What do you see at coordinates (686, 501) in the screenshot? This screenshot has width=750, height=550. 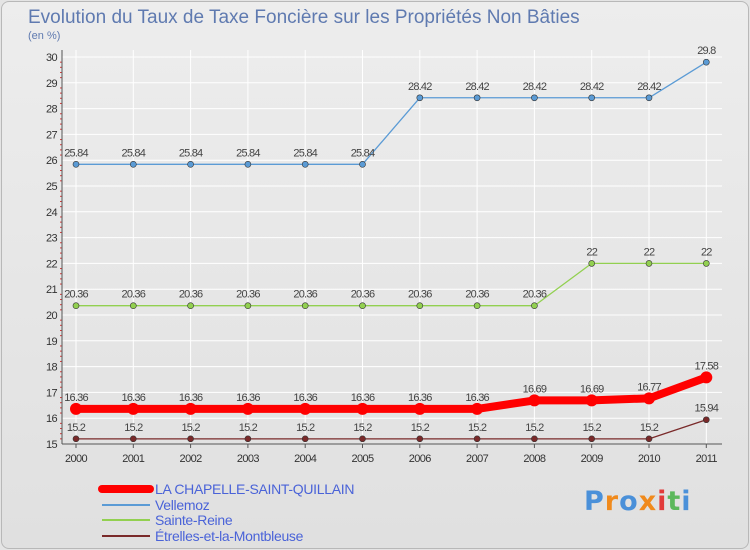 I see `logo-letter: i` at bounding box center [686, 501].